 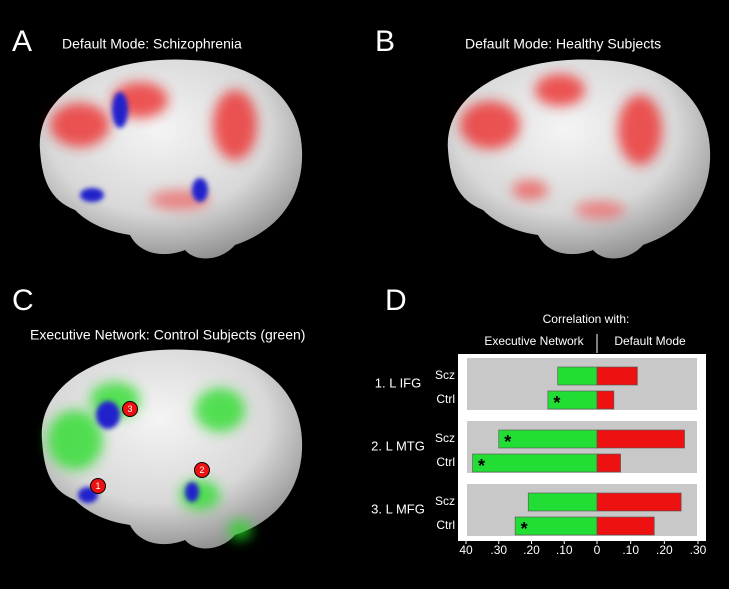 I want to click on region-marker-label: 1, so click(x=97, y=486).